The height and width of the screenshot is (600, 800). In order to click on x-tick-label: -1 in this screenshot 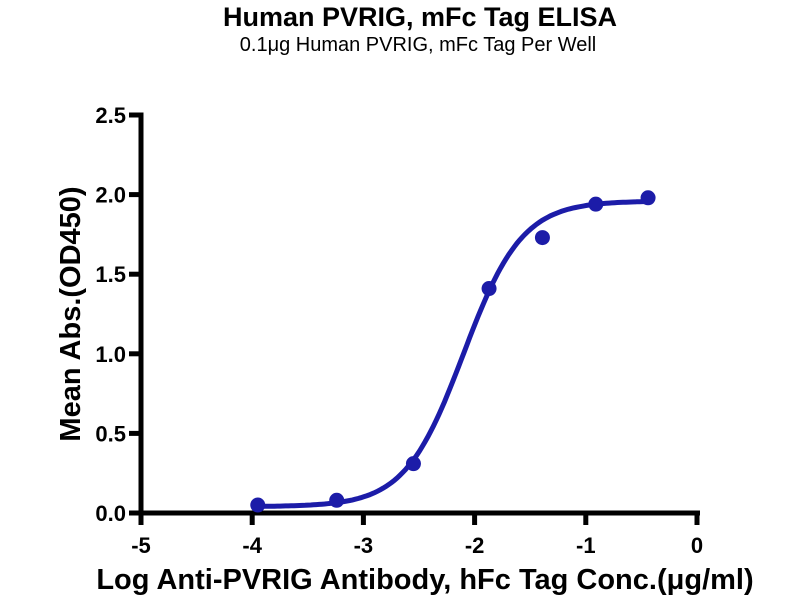, I will do `click(586, 545)`.